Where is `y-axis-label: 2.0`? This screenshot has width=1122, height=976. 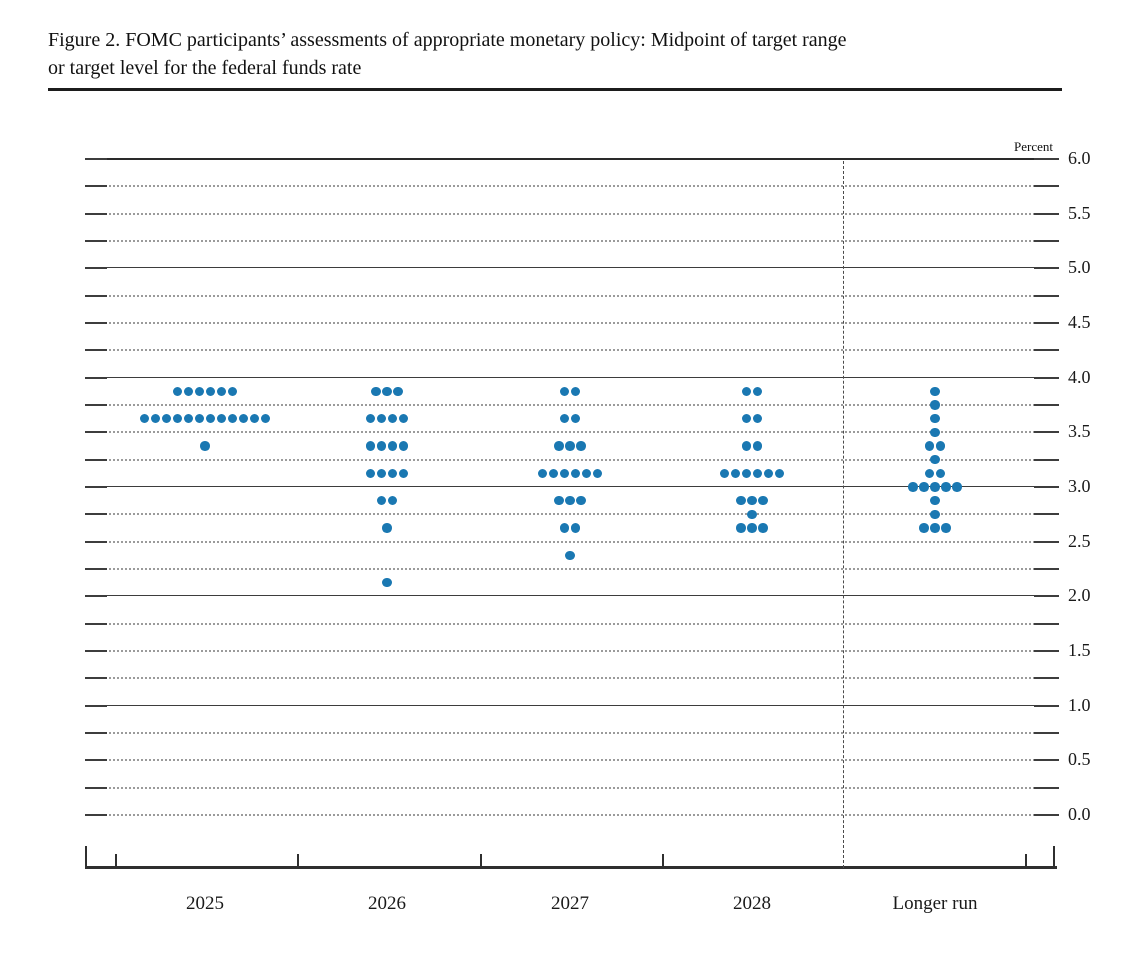 y-axis-label: 2.0 is located at coordinates (1079, 595).